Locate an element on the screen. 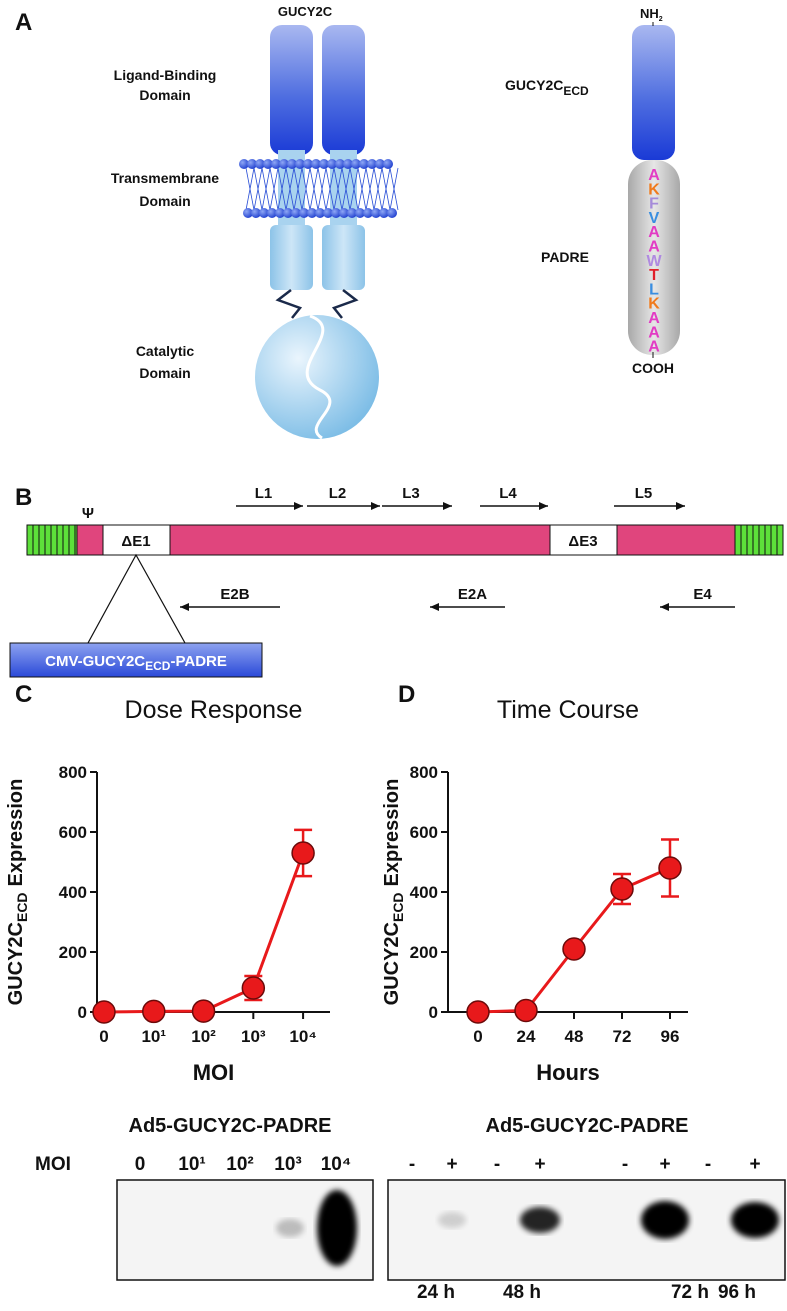  insert-text: CMV-GUCY2C is located at coordinates (95, 661).